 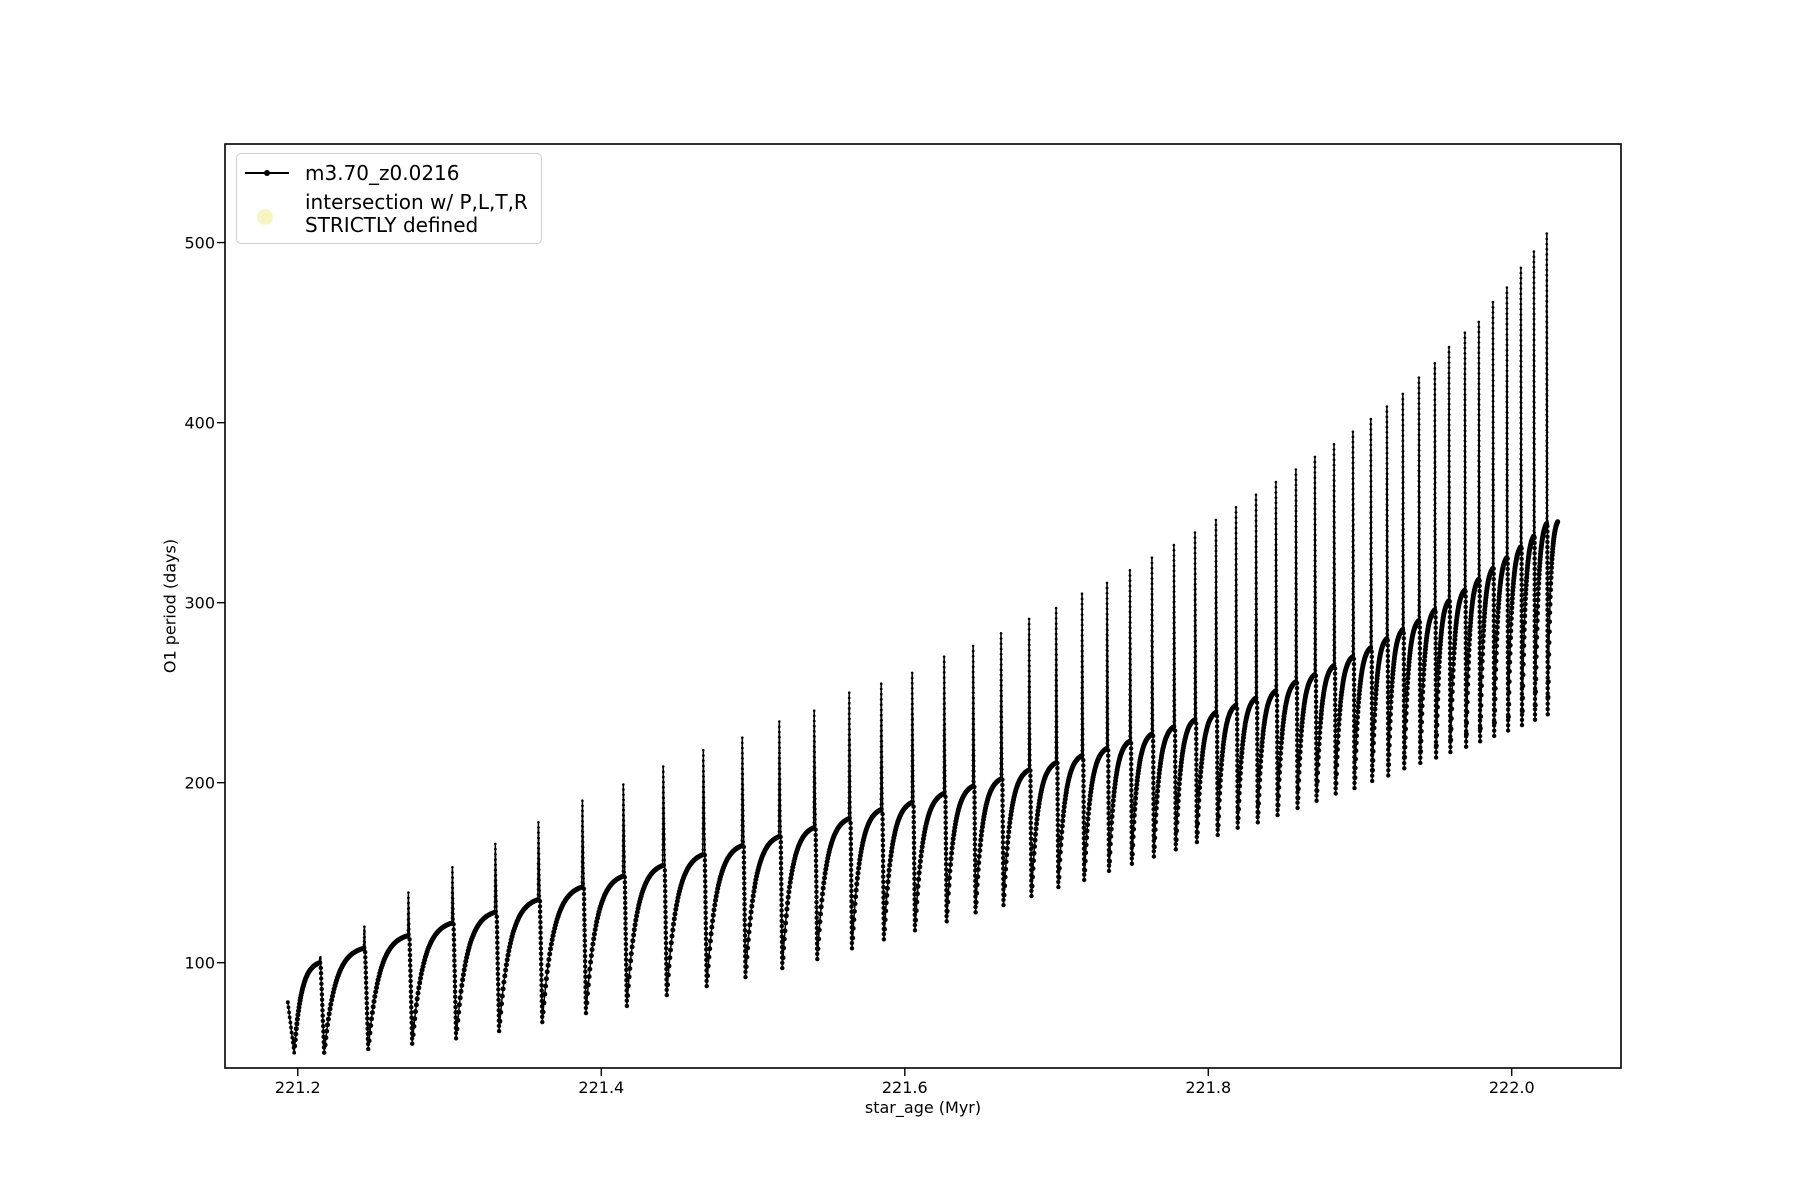 What do you see at coordinates (1511, 1087) in the screenshot?
I see `x-tick-label-4: 222.0` at bounding box center [1511, 1087].